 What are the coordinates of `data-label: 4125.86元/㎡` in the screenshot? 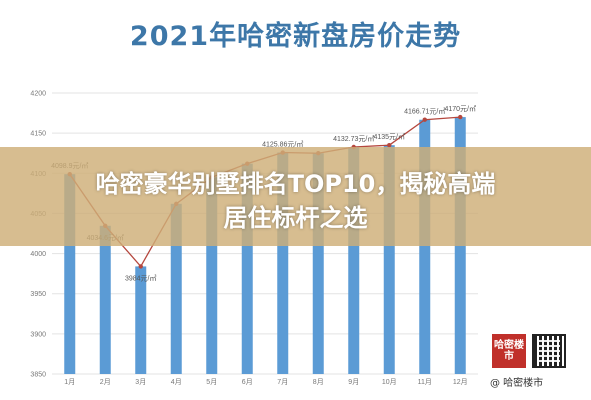 It's located at (282, 145).